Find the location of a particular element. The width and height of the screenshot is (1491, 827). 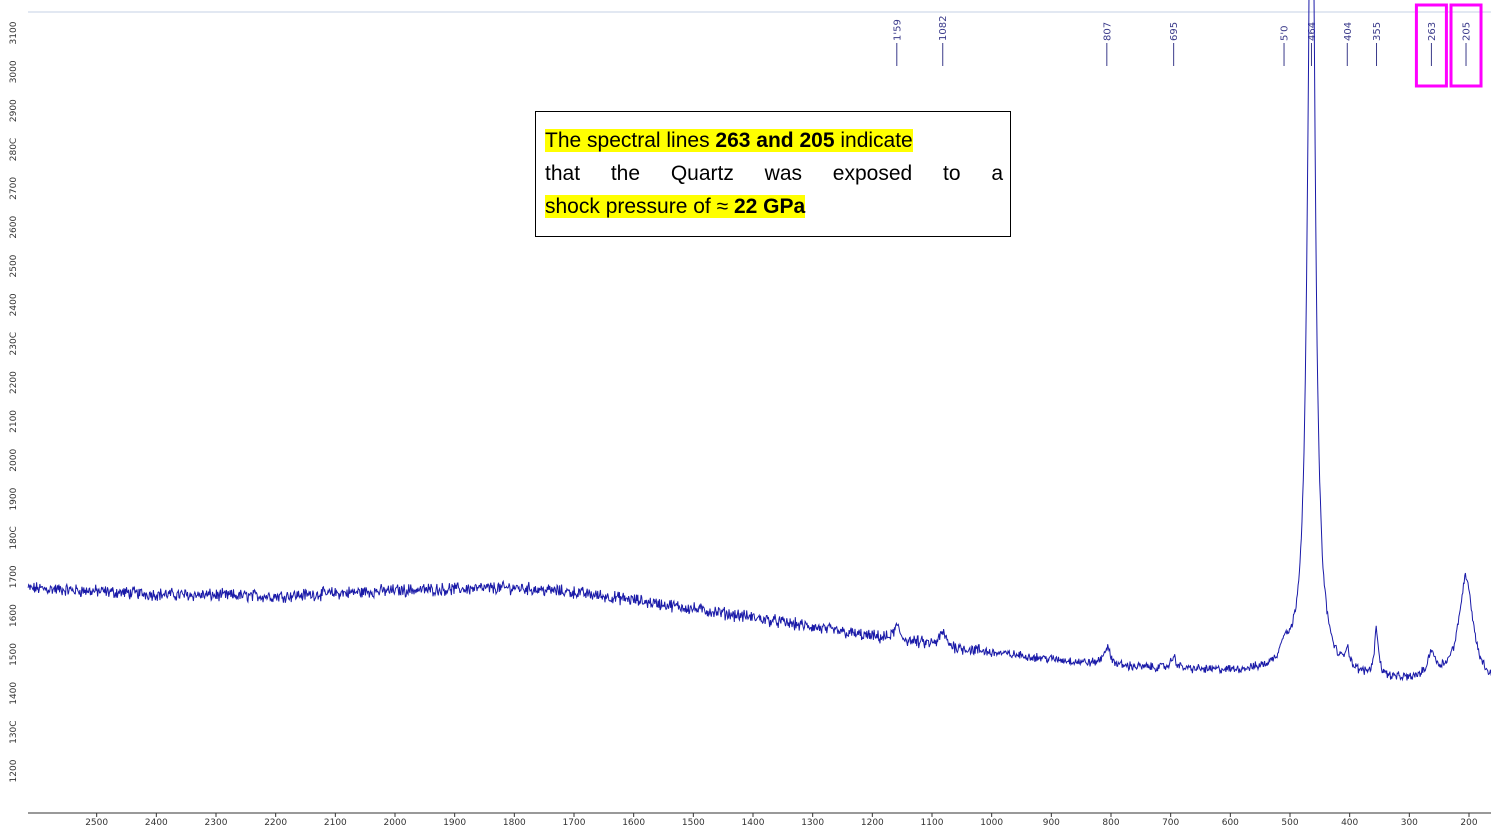

x-tick-label: 2200 is located at coordinates (275, 822).